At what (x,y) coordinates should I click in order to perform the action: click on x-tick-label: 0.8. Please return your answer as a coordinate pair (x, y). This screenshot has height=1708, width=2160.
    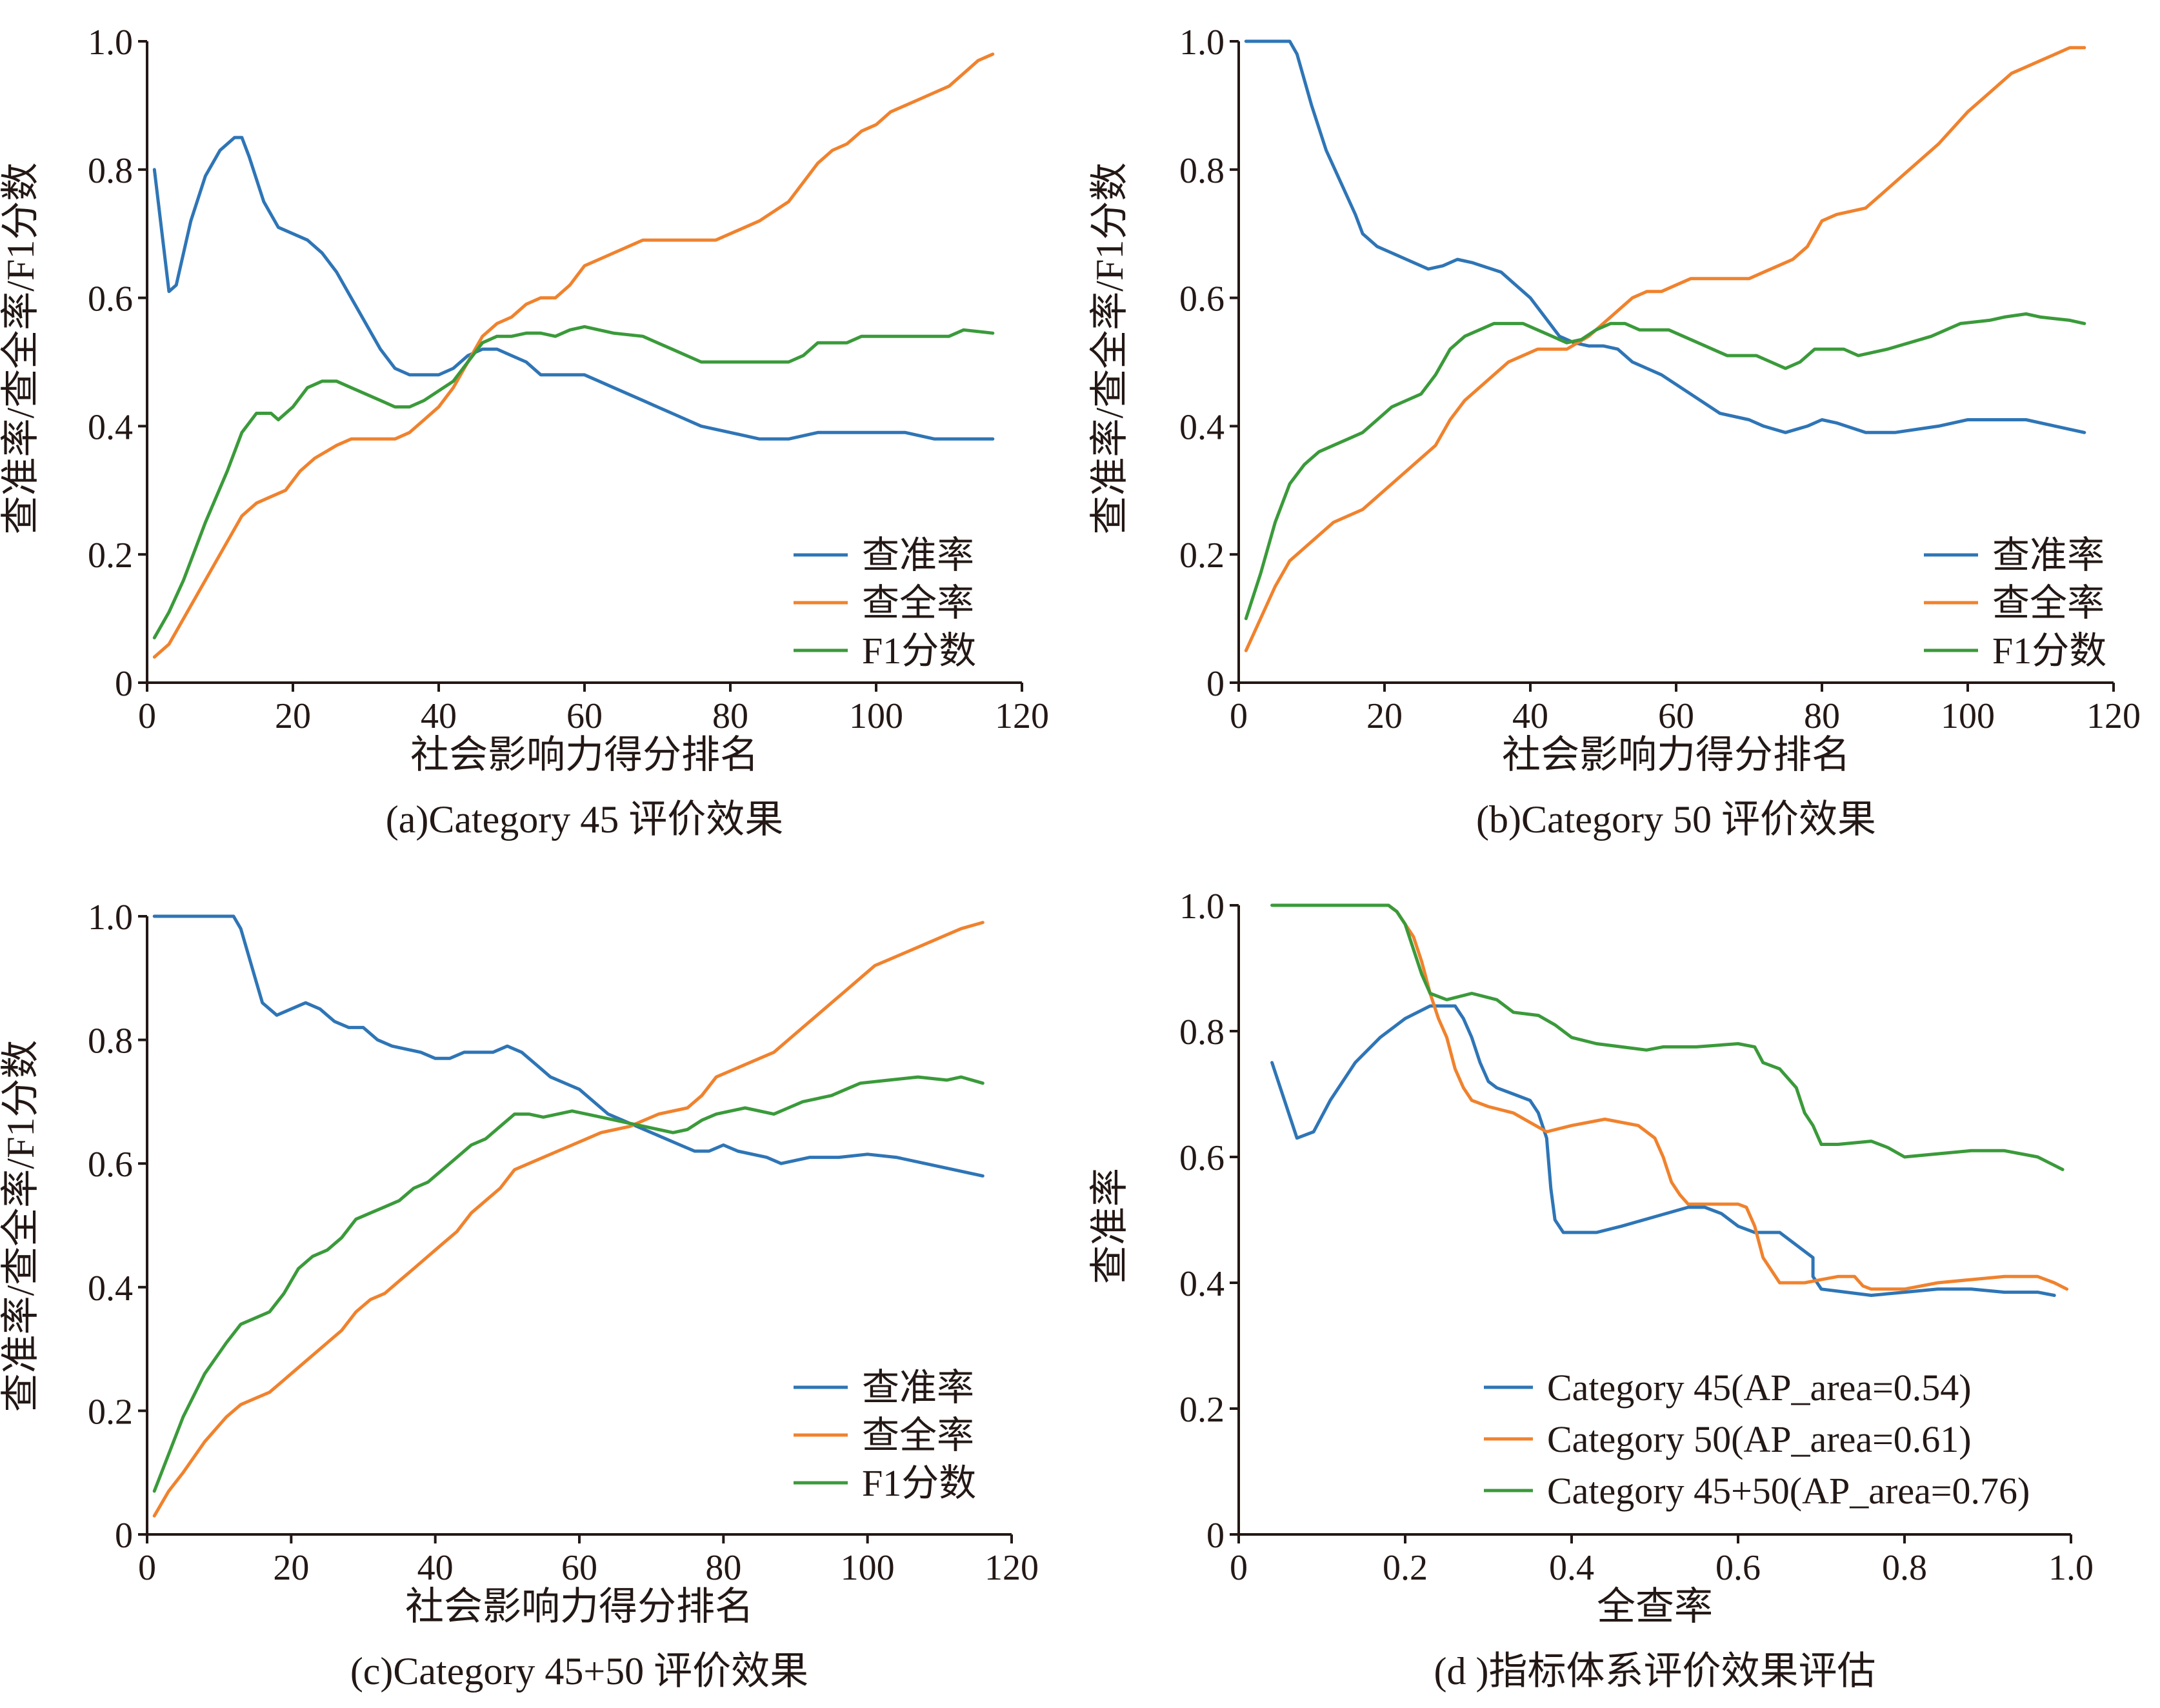
    Looking at the image, I should click on (1904, 1568).